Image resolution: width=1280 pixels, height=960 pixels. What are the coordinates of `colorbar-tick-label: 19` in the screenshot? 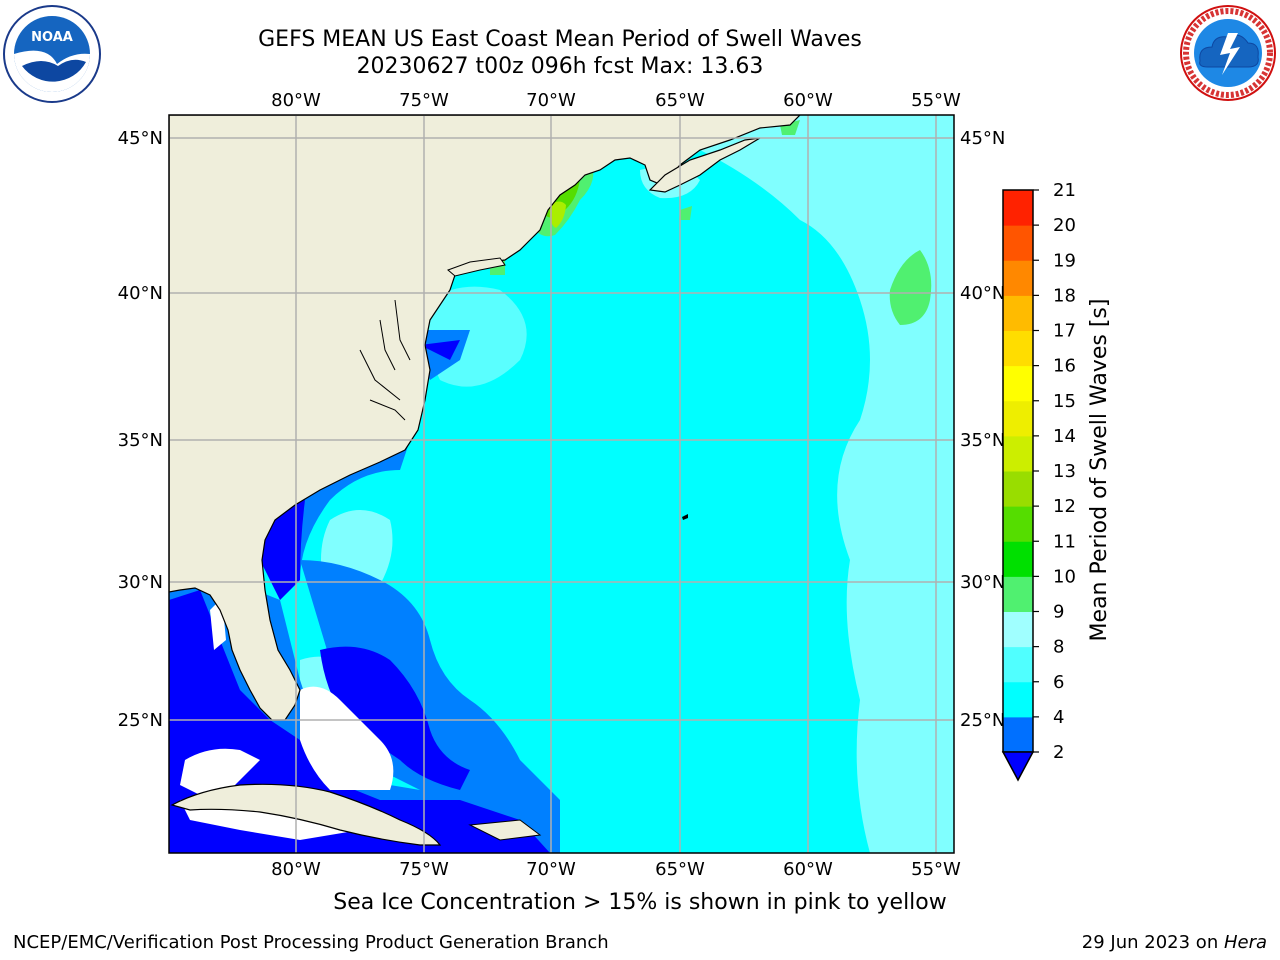 It's located at (1064, 260).